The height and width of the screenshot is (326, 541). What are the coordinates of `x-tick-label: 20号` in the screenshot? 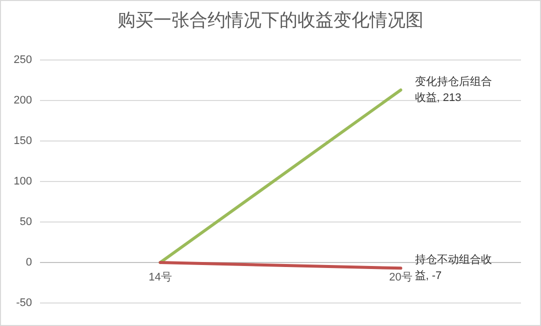 It's located at (400, 278).